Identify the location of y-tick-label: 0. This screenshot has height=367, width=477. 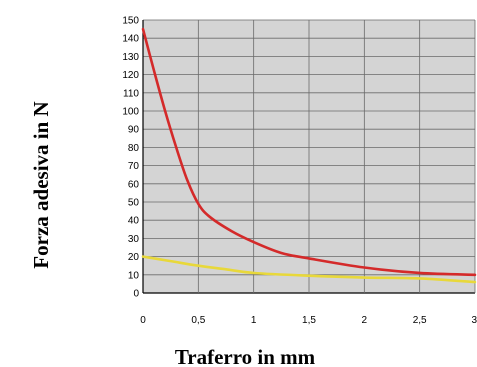
(136, 294).